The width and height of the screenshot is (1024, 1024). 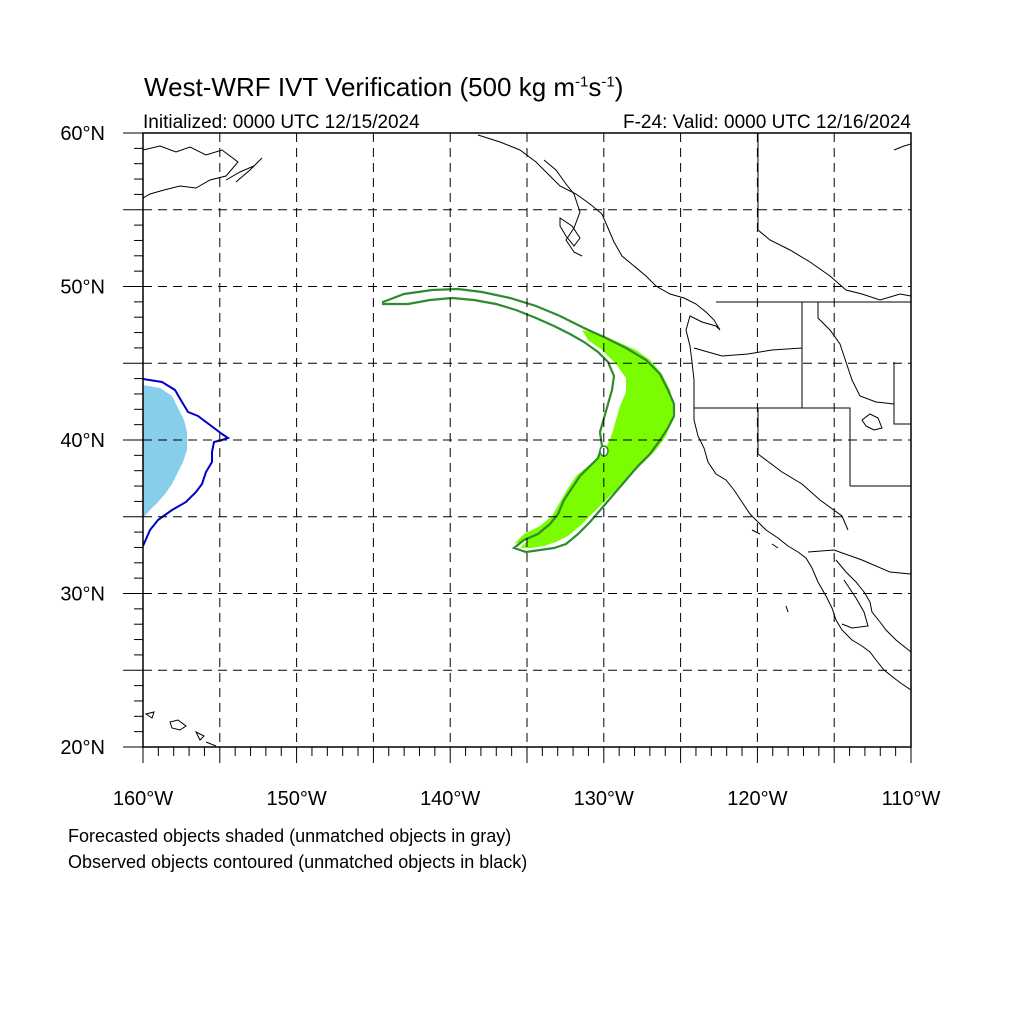 I want to click on lat-labels: 60°N 50°N 40°N 30°N 20°N, so click(x=82, y=441).